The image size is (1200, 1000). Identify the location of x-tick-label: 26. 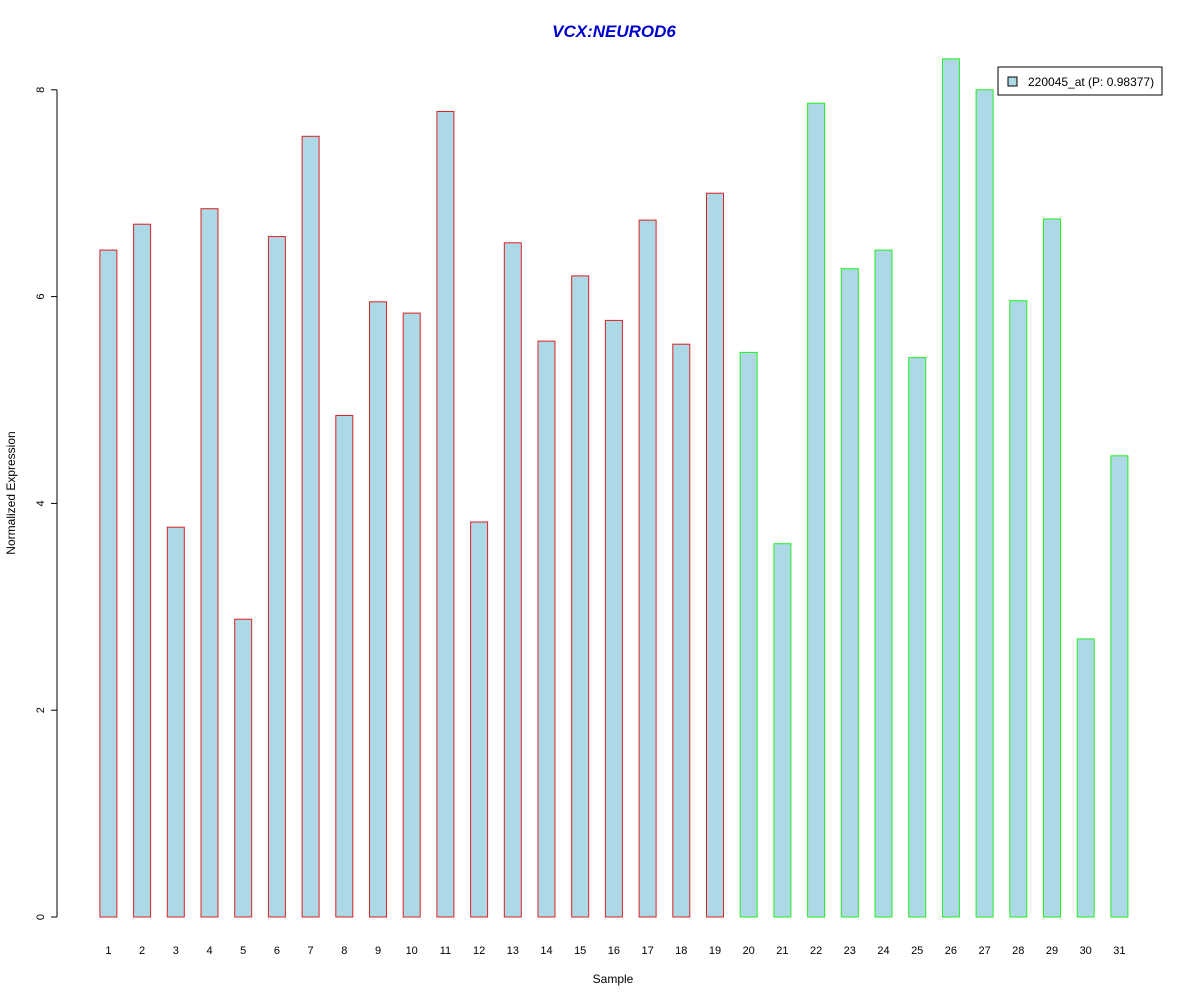
(951, 951).